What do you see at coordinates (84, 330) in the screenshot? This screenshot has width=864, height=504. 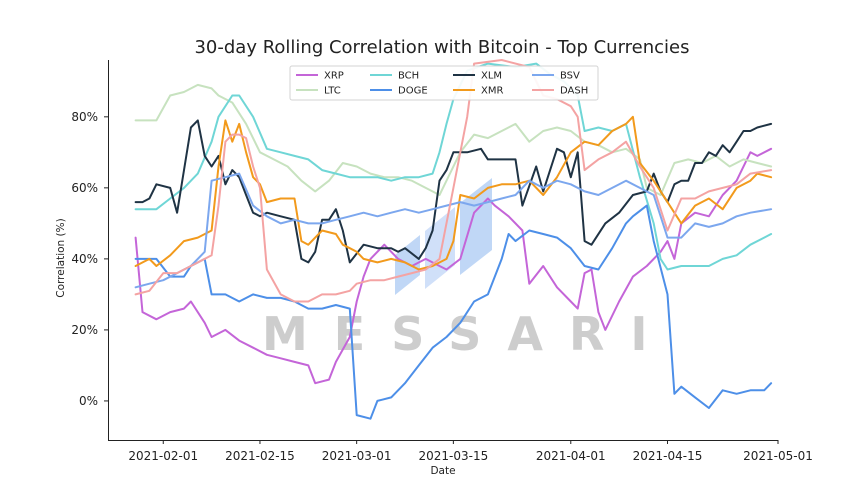 I see `y-tick-label: 20%` at bounding box center [84, 330].